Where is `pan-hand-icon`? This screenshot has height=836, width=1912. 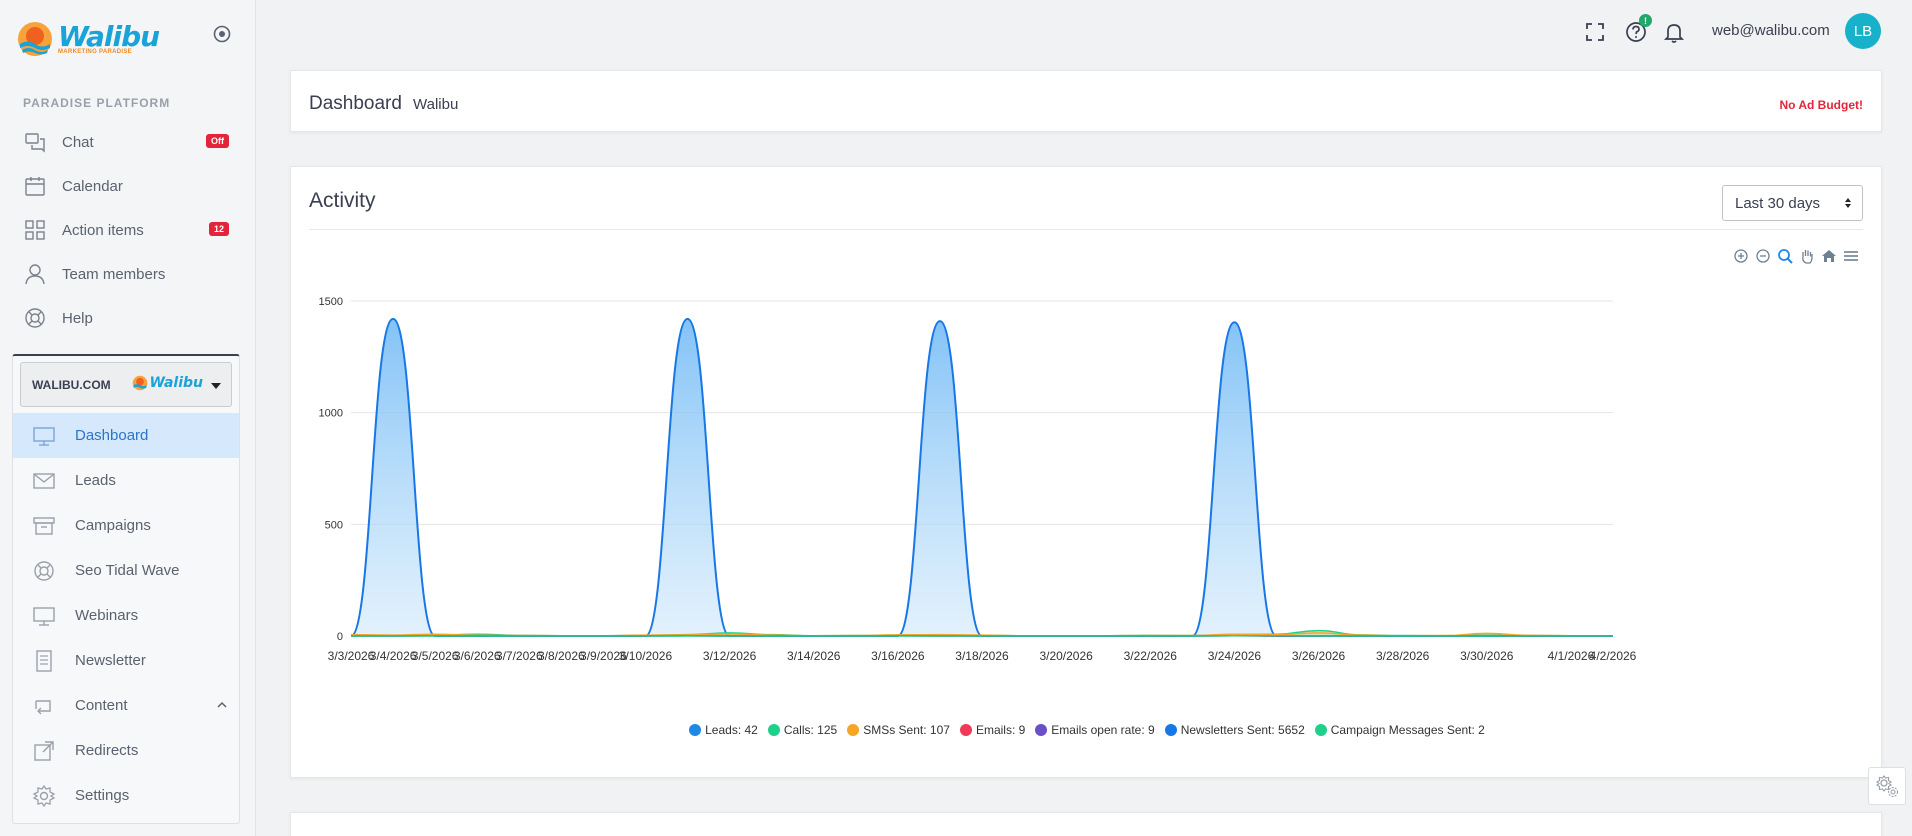 pan-hand-icon is located at coordinates (1807, 256).